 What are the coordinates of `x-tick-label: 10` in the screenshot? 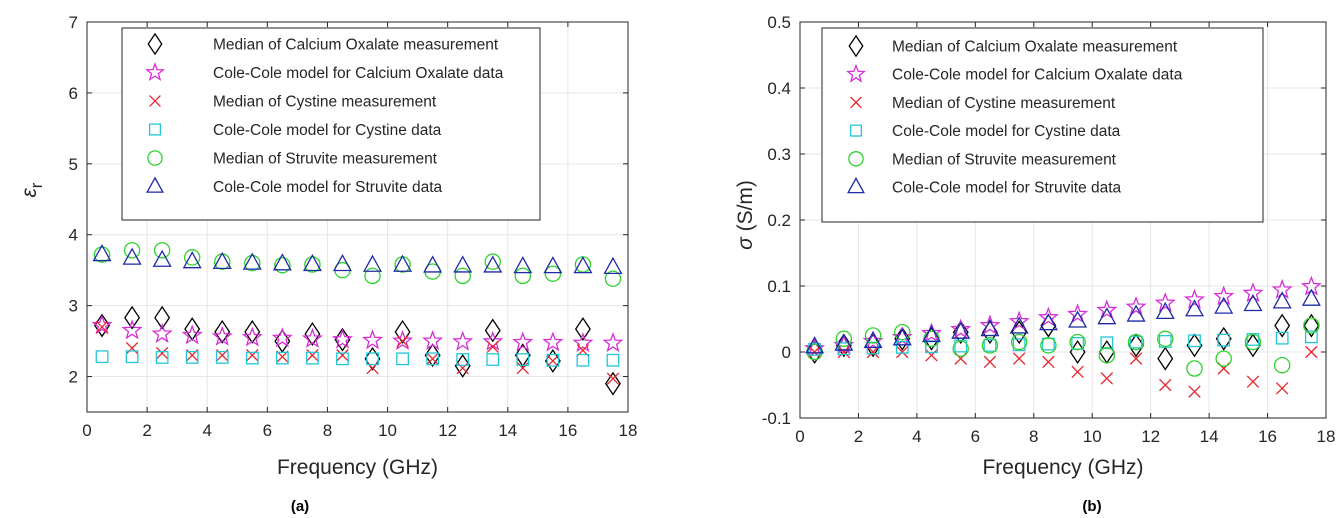 It's located at (387, 430).